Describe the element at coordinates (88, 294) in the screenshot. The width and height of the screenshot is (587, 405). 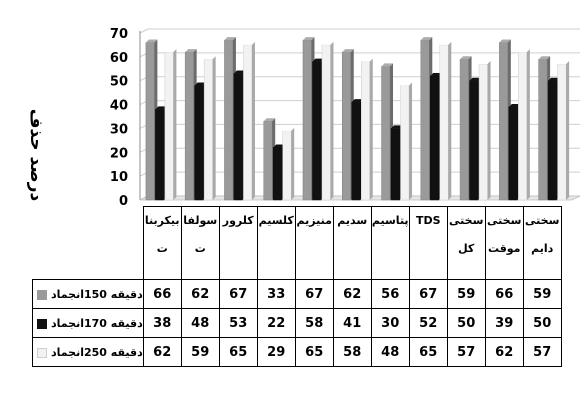
I see `legend-entry: دقیقه 150انجماد` at that location.